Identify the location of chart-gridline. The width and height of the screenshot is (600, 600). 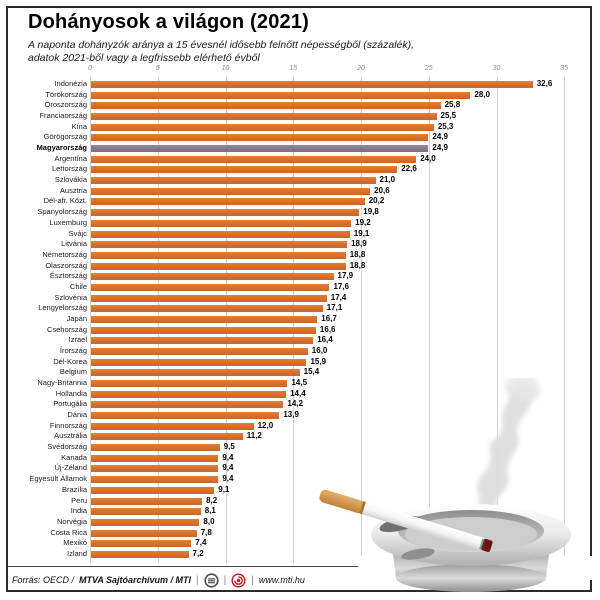
(90, 320).